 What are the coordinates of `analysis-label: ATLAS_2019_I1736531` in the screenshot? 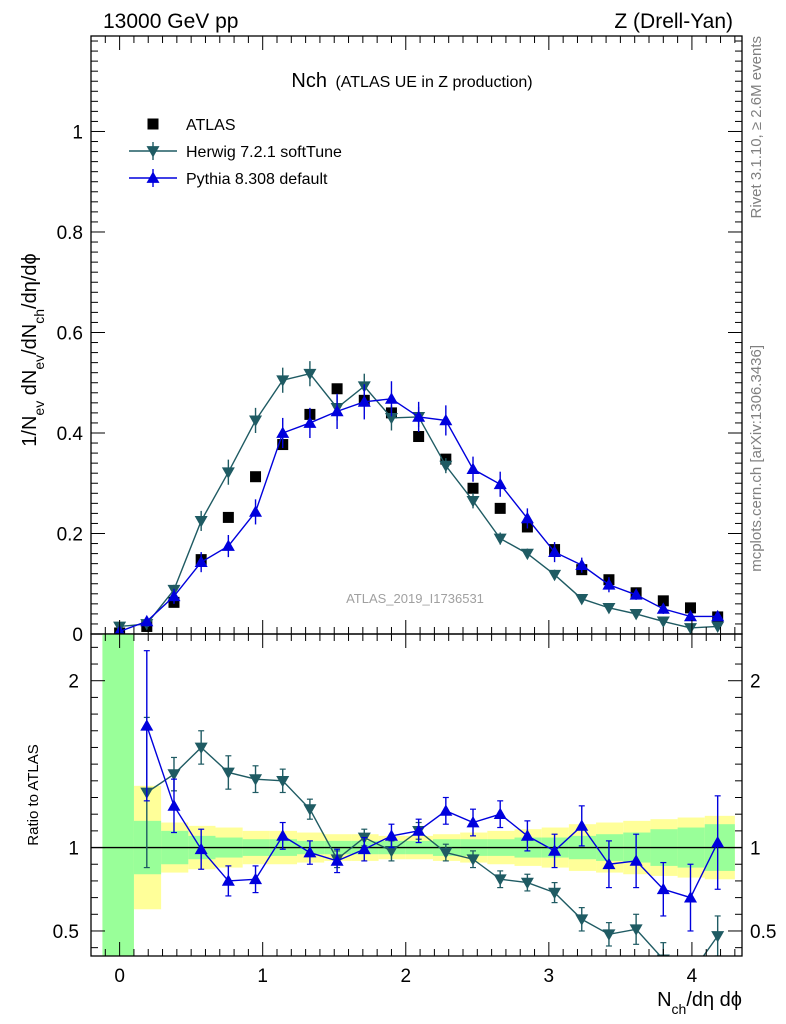 It's located at (415, 598).